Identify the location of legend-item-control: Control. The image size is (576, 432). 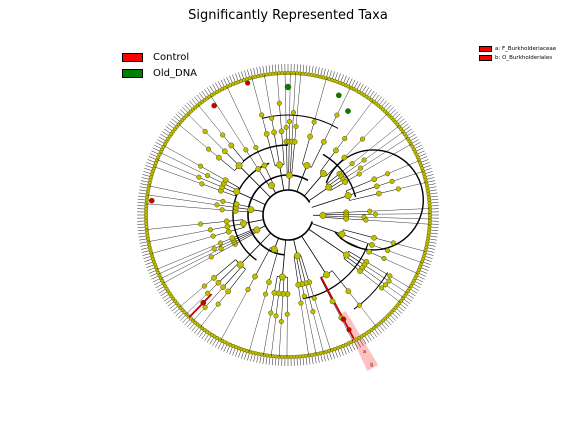
(159, 57).